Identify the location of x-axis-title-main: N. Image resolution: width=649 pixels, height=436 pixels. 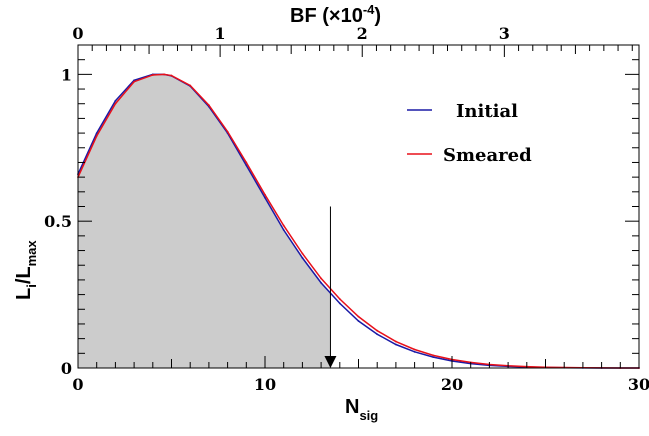
(352, 407).